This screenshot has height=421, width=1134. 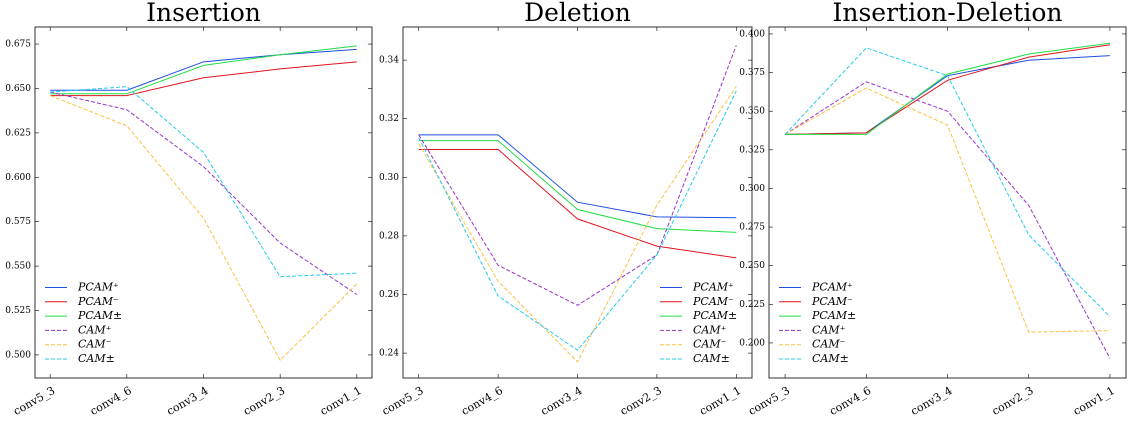 What do you see at coordinates (18, 222) in the screenshot?
I see `y-tick-label: 0.575` at bounding box center [18, 222].